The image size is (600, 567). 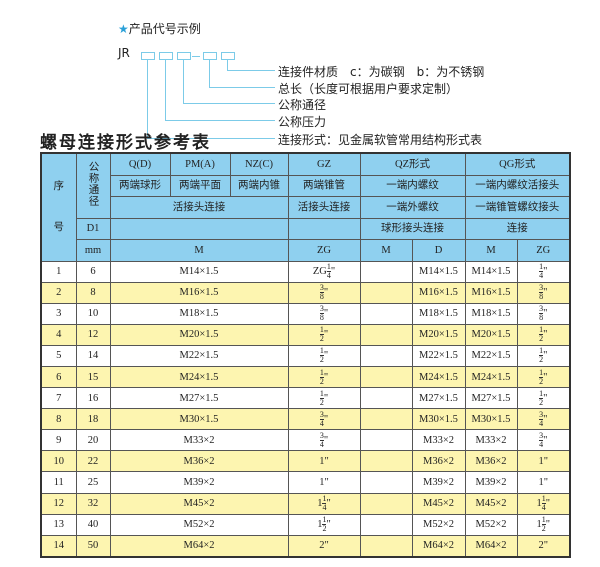 What do you see at coordinates (491, 461) in the screenshot?
I see `cell-qg-m: M36×2` at bounding box center [491, 461].